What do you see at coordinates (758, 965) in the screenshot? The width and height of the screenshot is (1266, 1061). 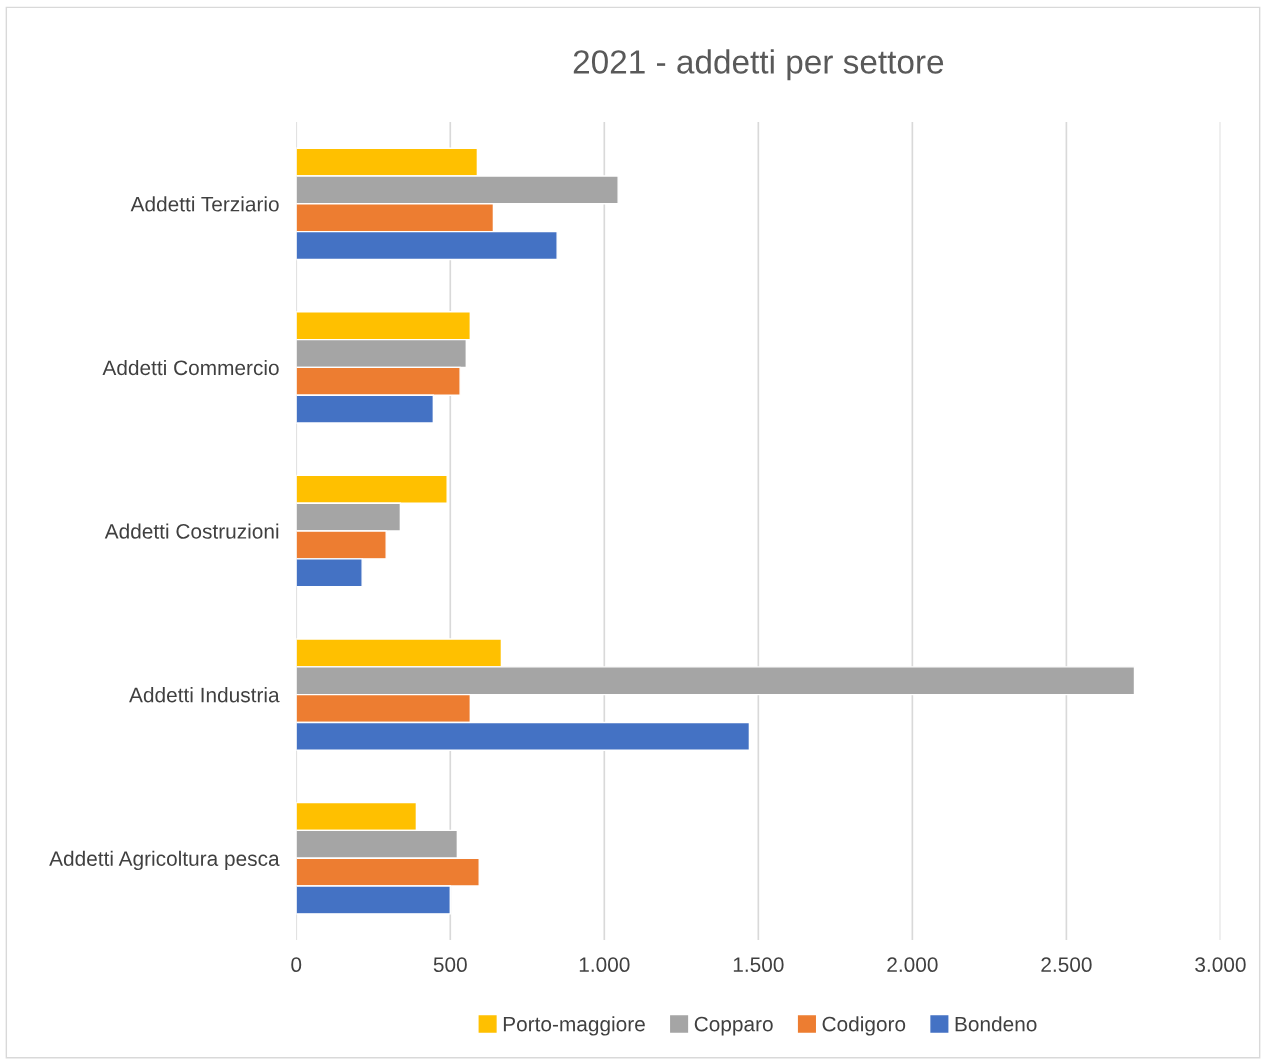 I see `x-tick-label: 1.500` at bounding box center [758, 965].